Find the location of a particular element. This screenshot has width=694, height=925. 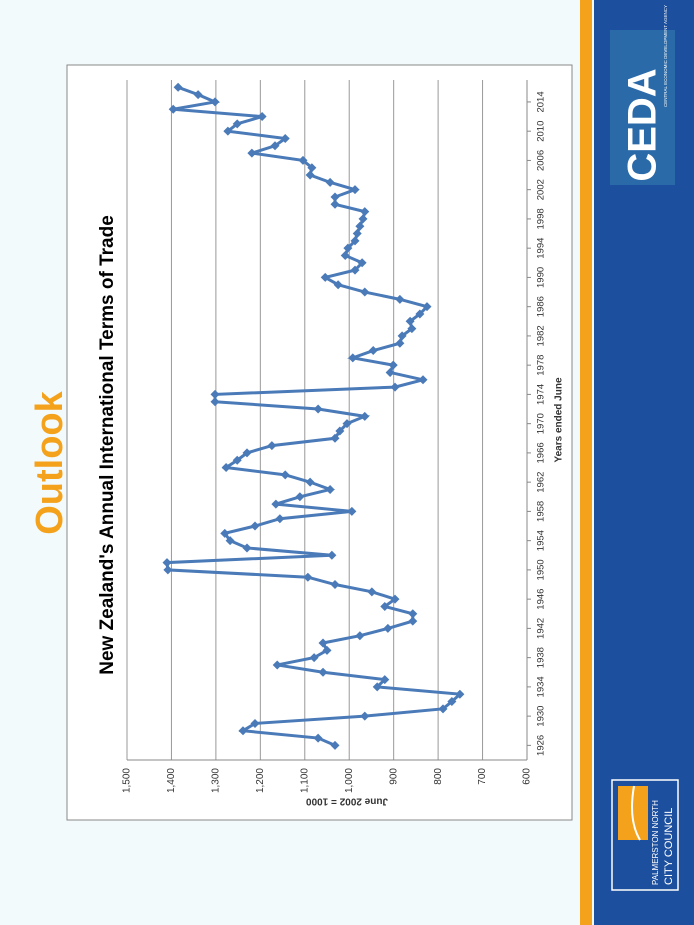

x-tick-label: 1982 is located at coordinates (541, 335).